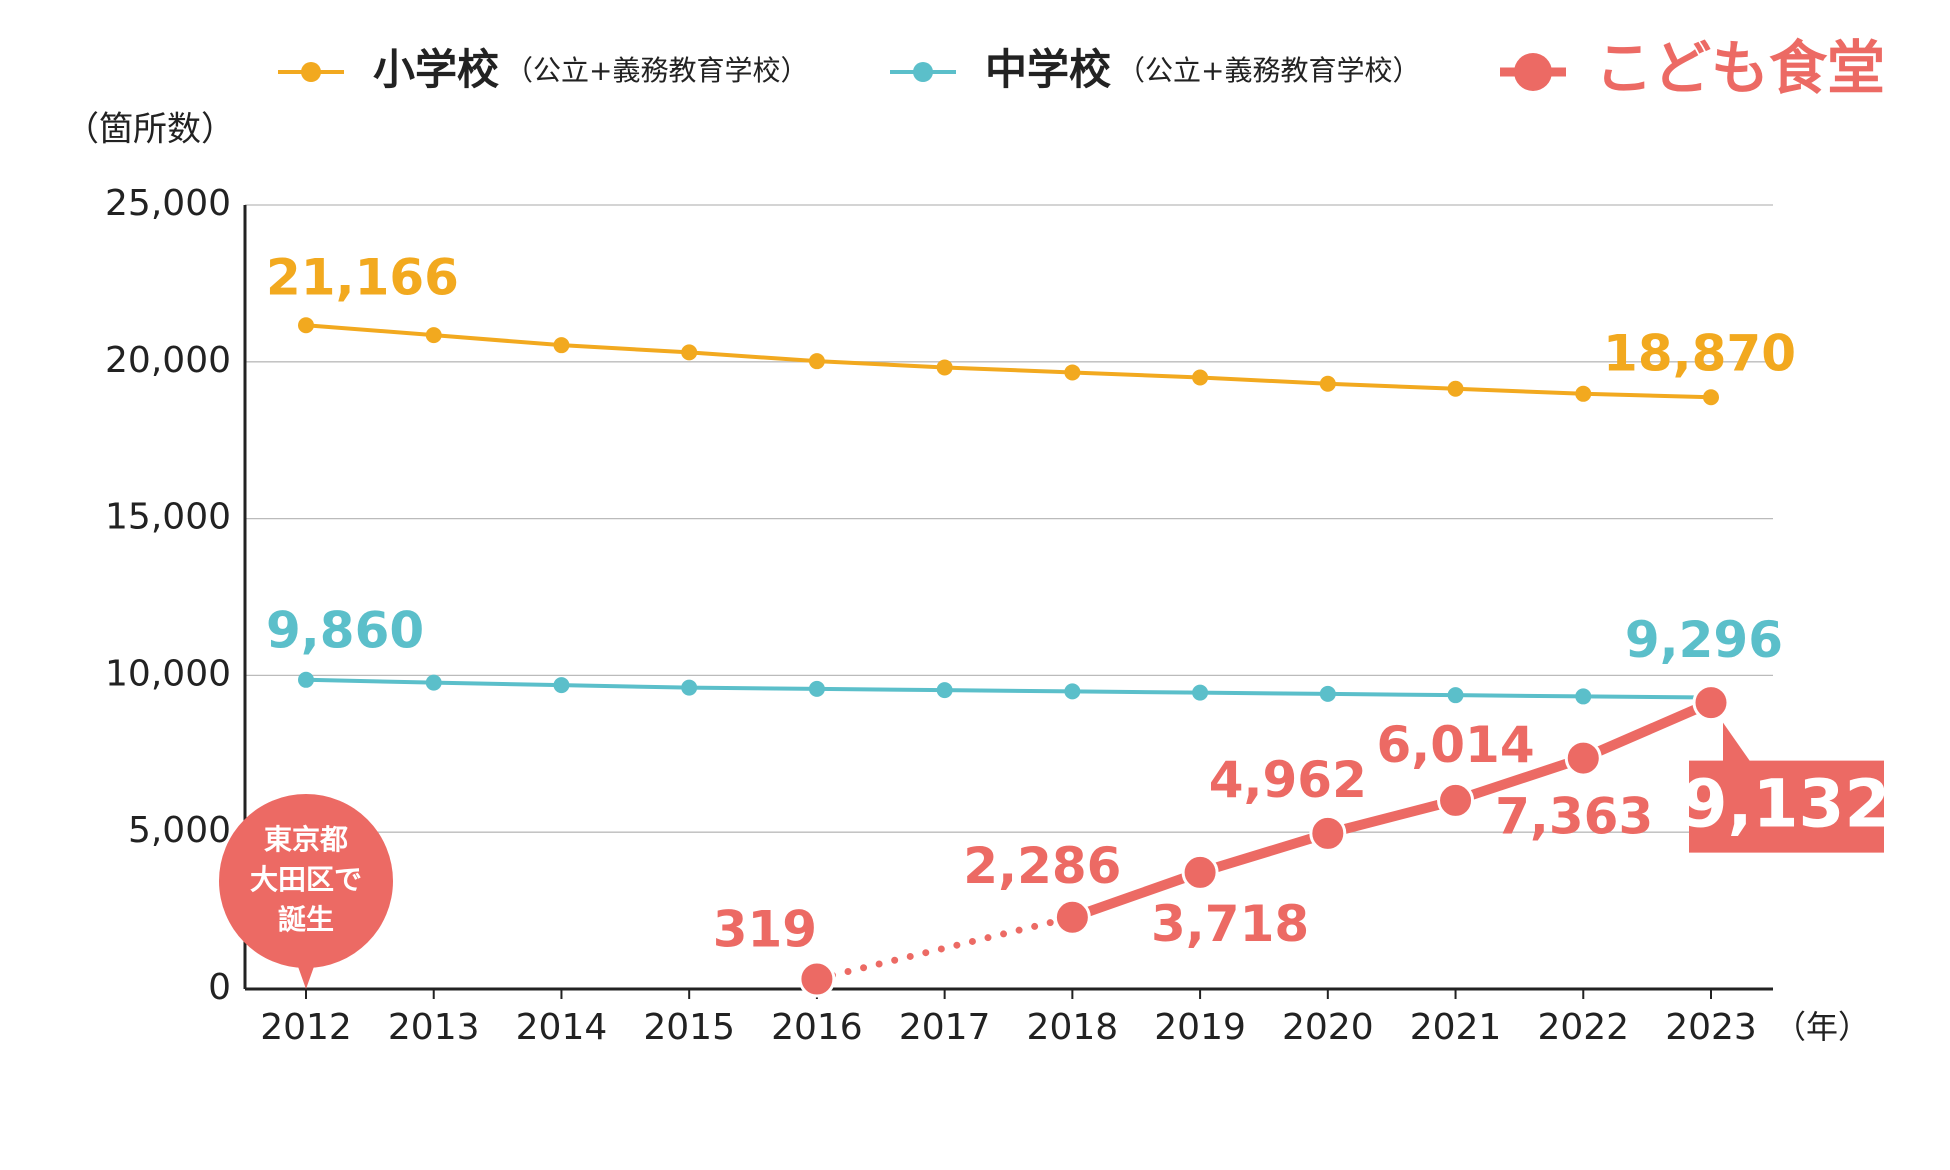 The image size is (1950, 1170). Describe the element at coordinates (168, 517) in the screenshot. I see `y-tick-label: 15,000` at that location.